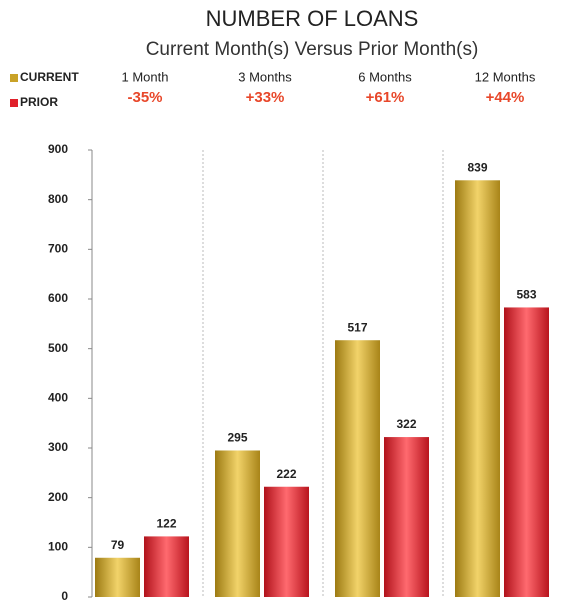 The image size is (565, 601). What do you see at coordinates (58, 149) in the screenshot?
I see `y-tick-label: 900` at bounding box center [58, 149].